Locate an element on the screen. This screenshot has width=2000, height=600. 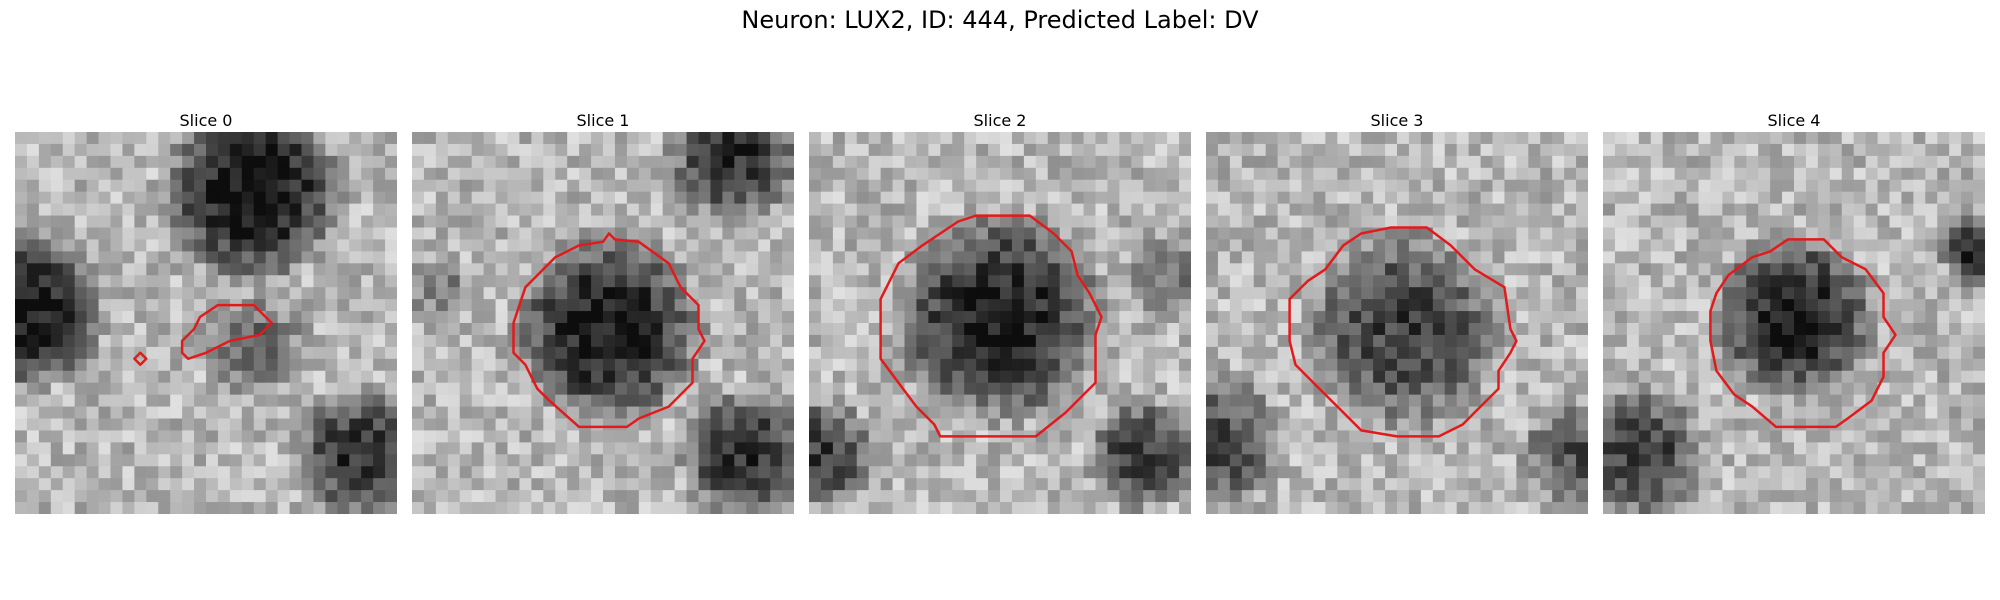
slice-title: Slice 1 is located at coordinates (603, 120).